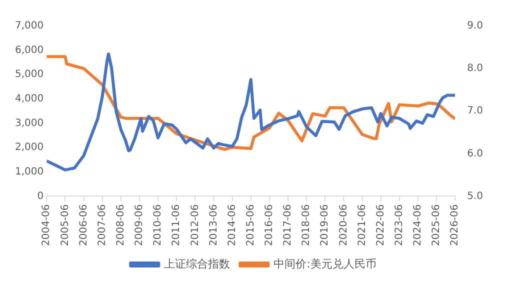 This screenshot has width=507, height=288. I want to click on legend-label: 上证综合指数, so click(197, 263).